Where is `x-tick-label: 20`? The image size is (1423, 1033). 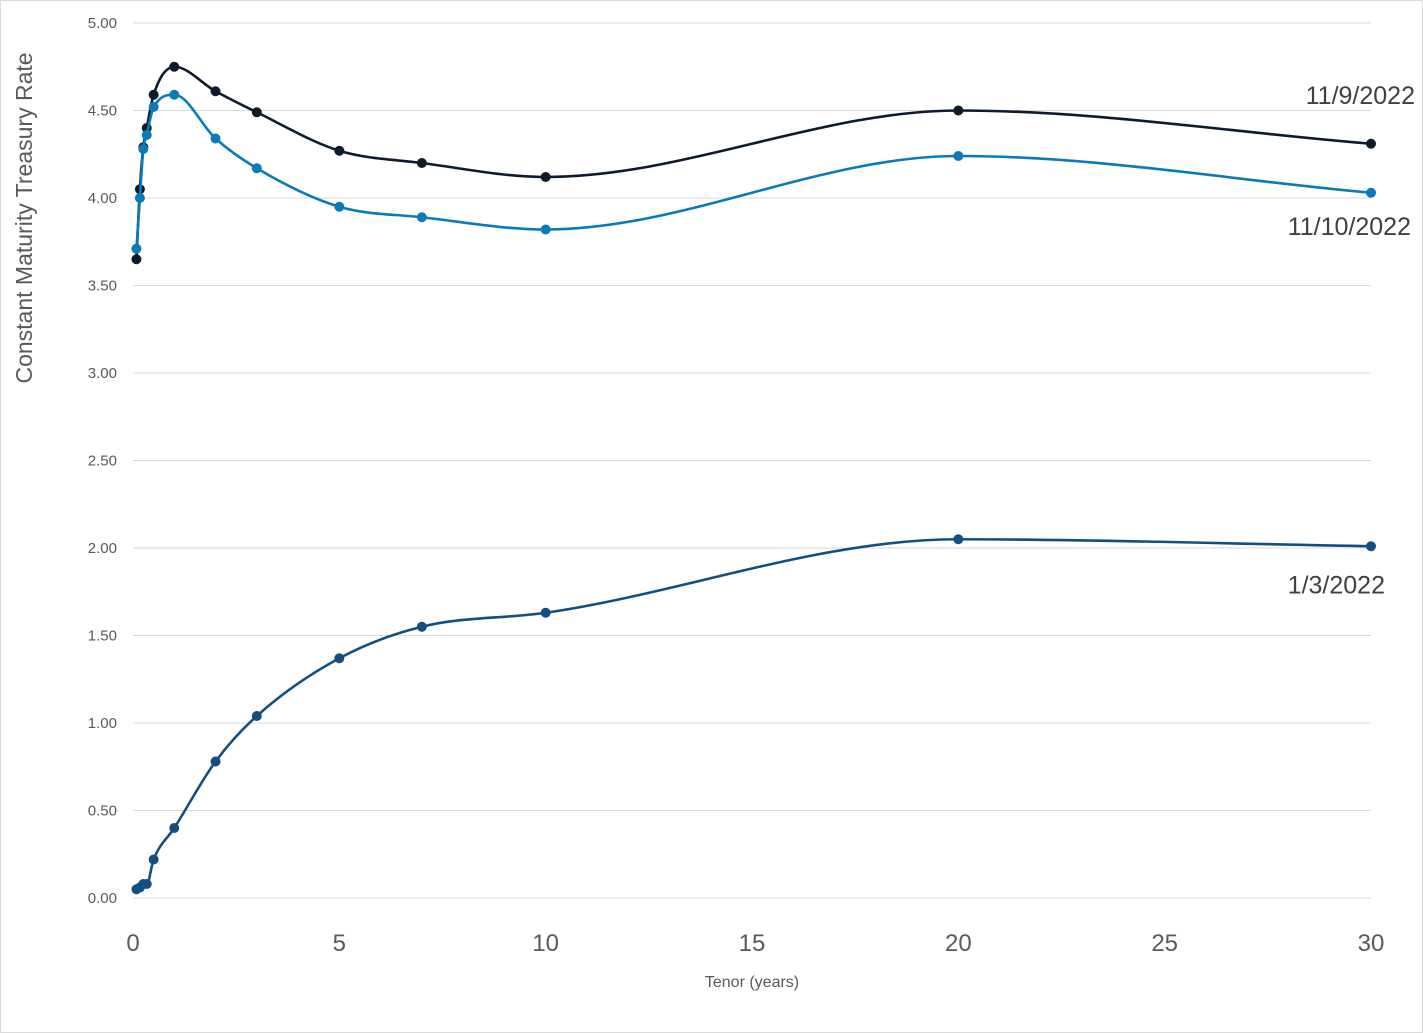
x-tick-label: 20 is located at coordinates (958, 943).